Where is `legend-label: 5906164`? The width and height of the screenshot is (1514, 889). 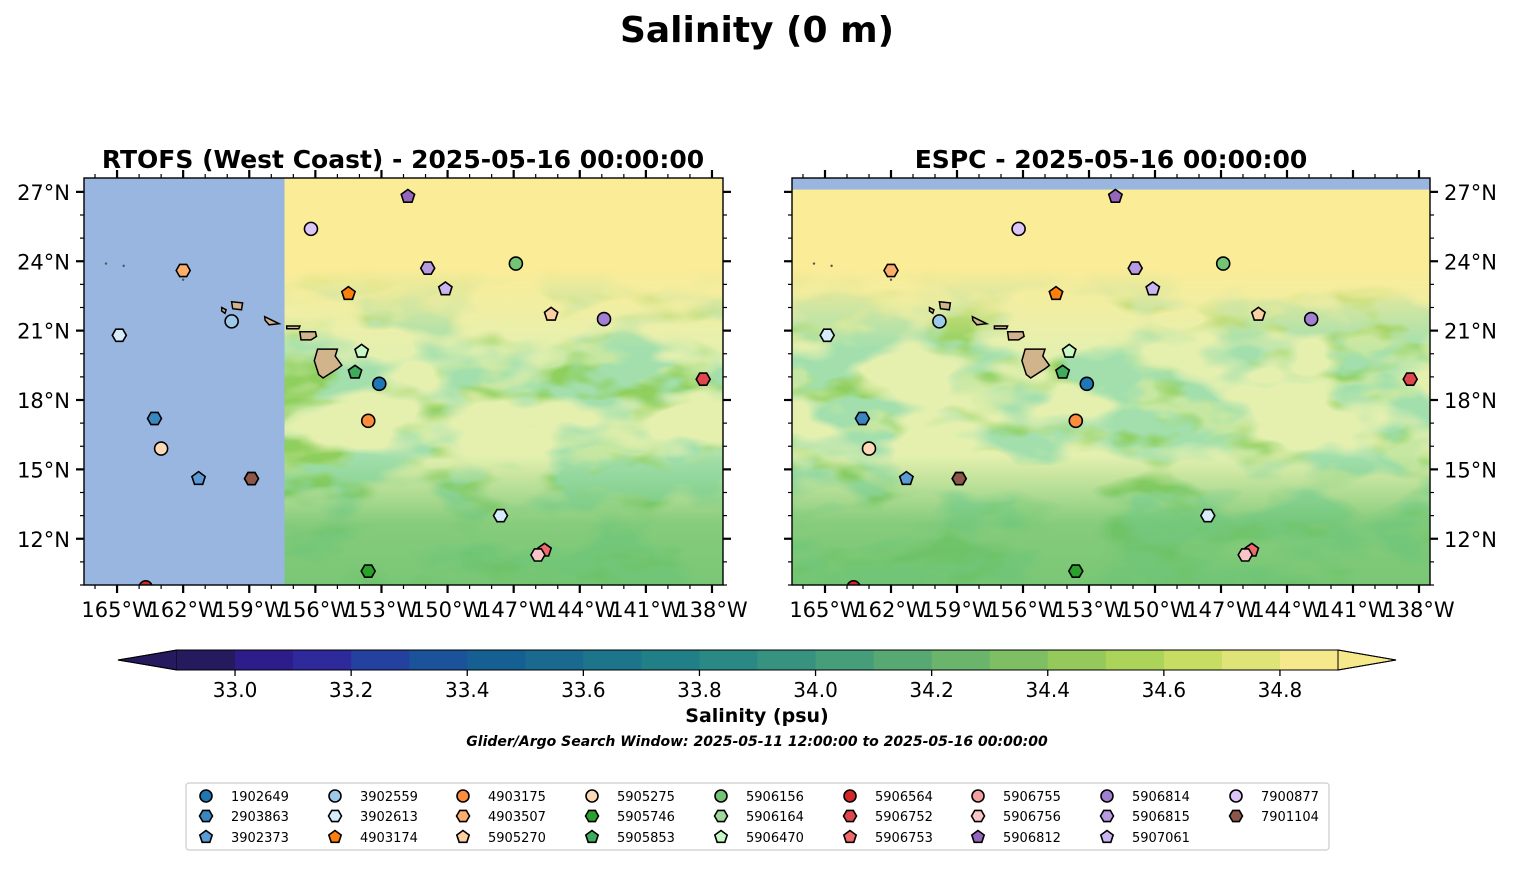
legend-label: 5906164 is located at coordinates (775, 817).